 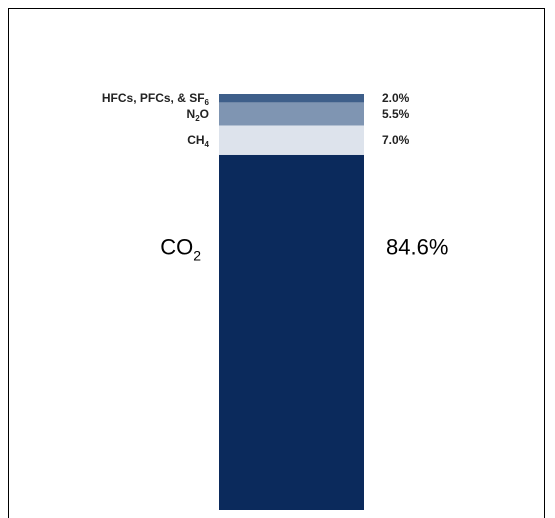 What do you see at coordinates (180, 248) in the screenshot?
I see `label-co2: CO2` at bounding box center [180, 248].